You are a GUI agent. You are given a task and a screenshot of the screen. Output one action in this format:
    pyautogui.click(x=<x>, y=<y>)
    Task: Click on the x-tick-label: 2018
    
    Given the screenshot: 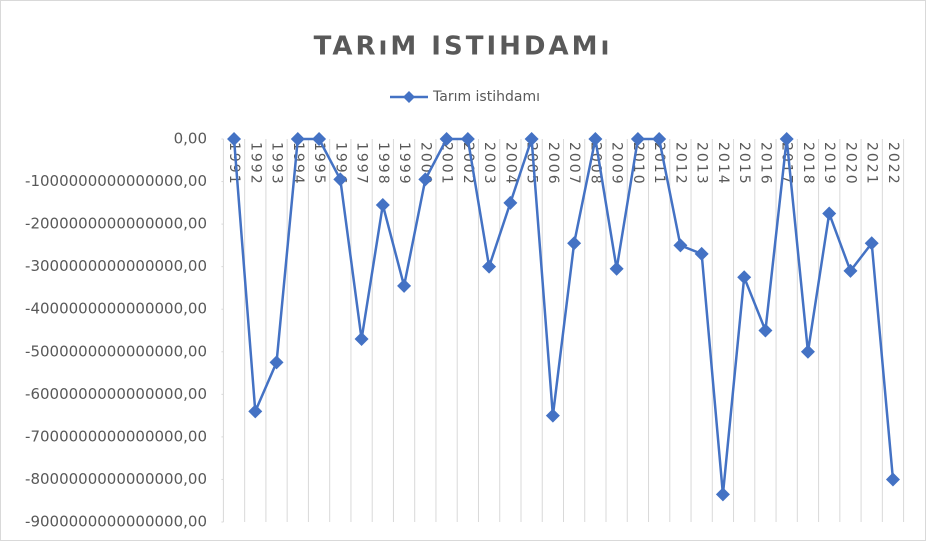 What is the action you would take?
    pyautogui.click(x=808, y=164)
    